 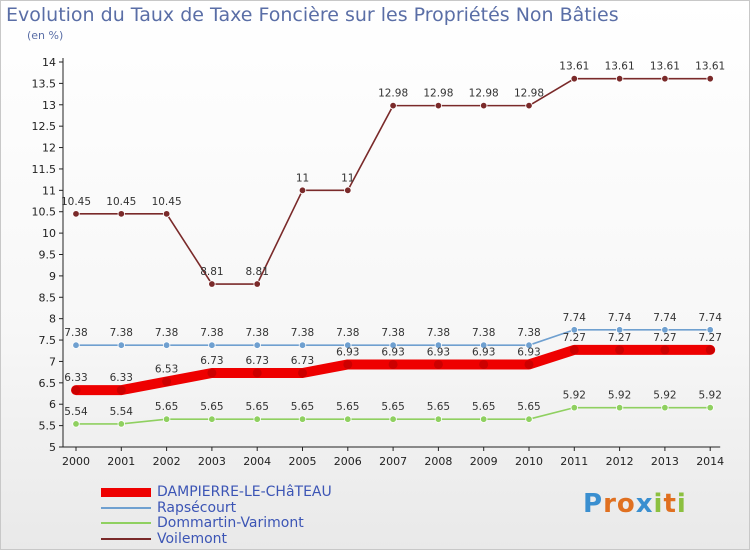 What do you see at coordinates (121, 461) in the screenshot?
I see `x-tick-label: 2001` at bounding box center [121, 461].